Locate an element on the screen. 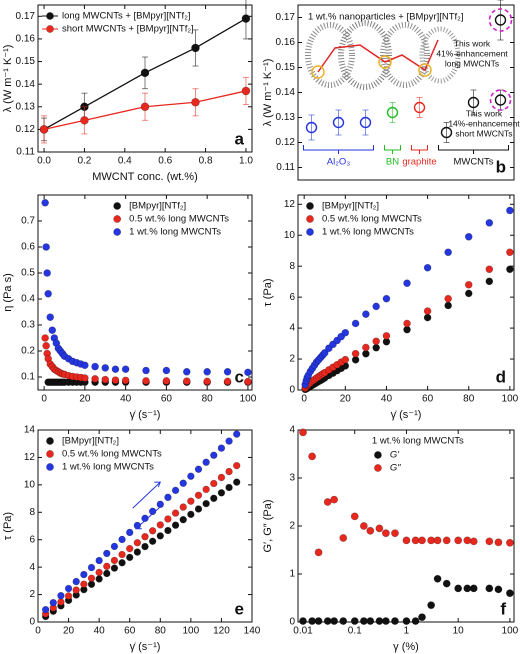 The height and width of the screenshot is (654, 520). y-tick-label: 2 is located at coordinates (292, 359).